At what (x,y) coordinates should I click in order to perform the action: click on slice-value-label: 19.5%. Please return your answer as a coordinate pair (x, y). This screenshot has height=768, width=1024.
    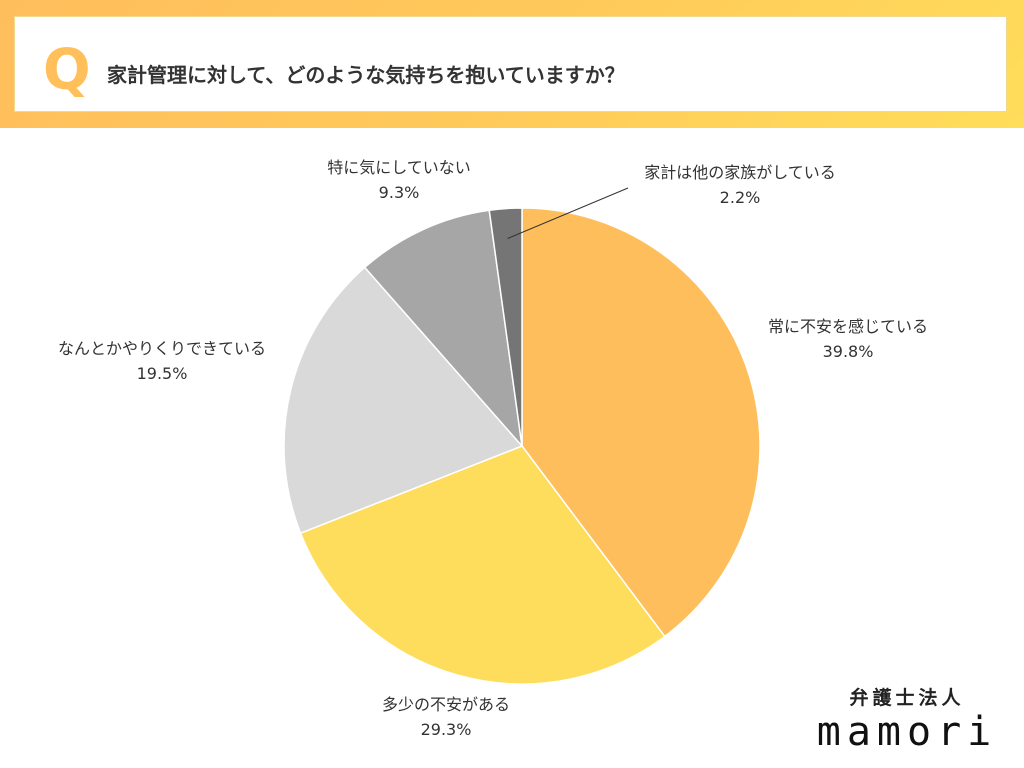
    Looking at the image, I should click on (162, 373).